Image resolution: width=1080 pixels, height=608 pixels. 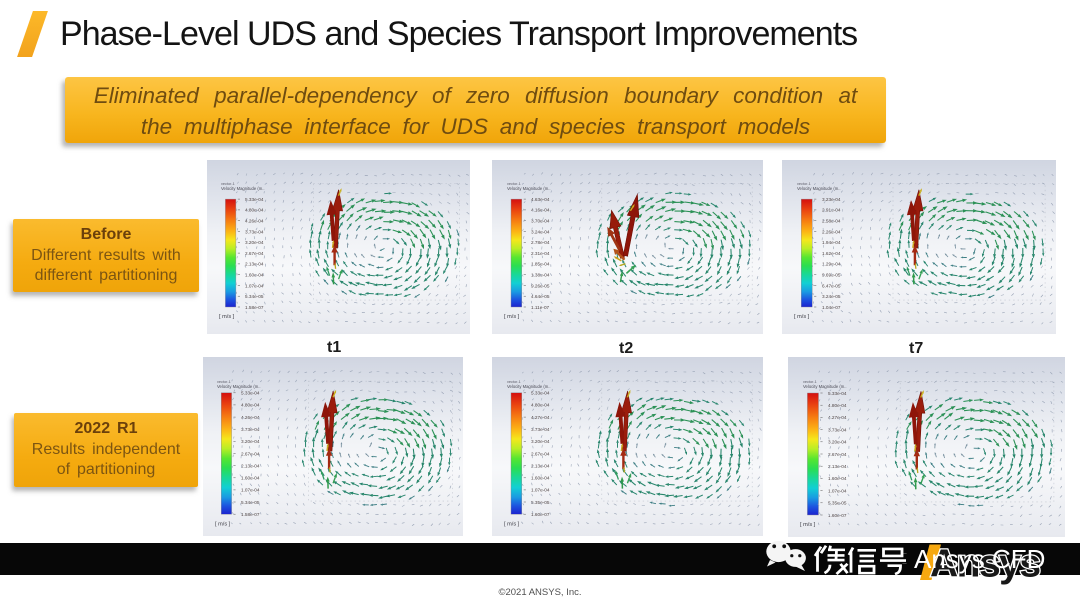 What do you see at coordinates (831, 210) in the screenshot?
I see `svg-text: 2.91e-04` at bounding box center [831, 210].